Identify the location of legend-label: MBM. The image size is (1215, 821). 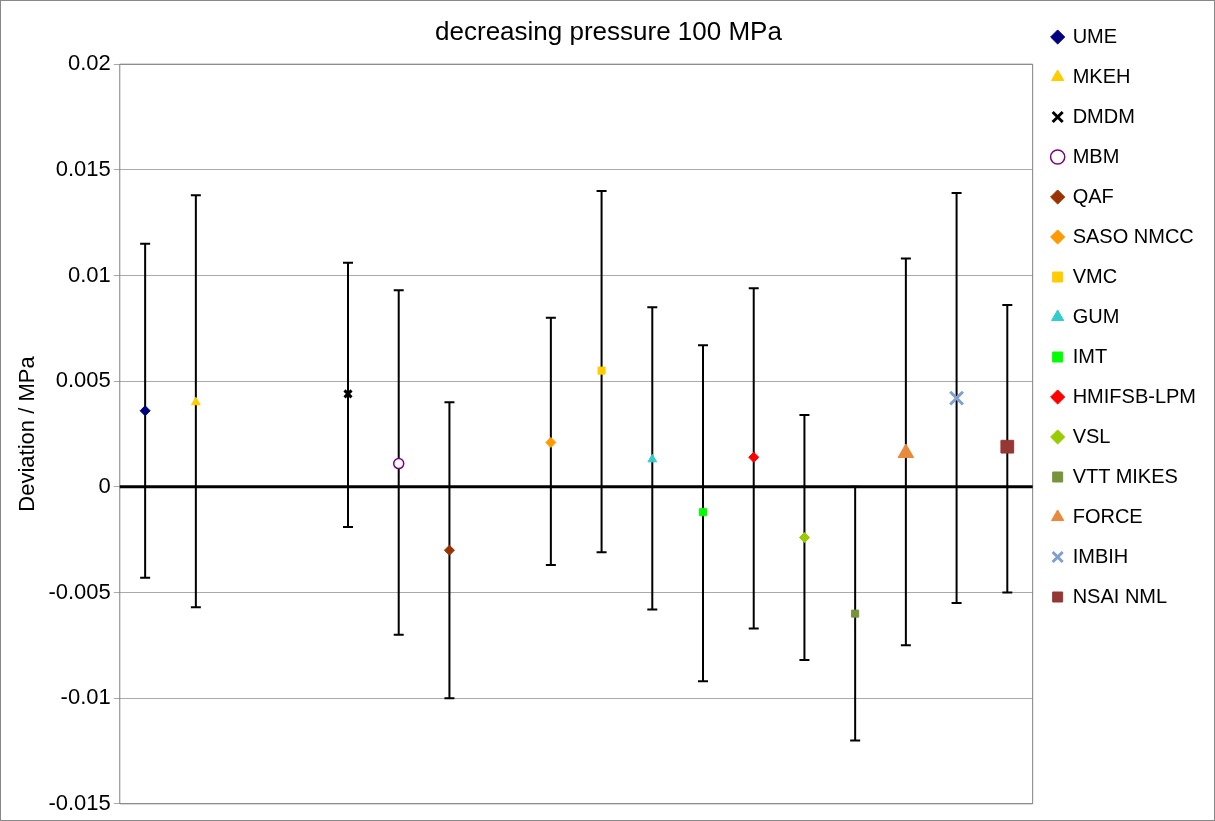
(1096, 155).